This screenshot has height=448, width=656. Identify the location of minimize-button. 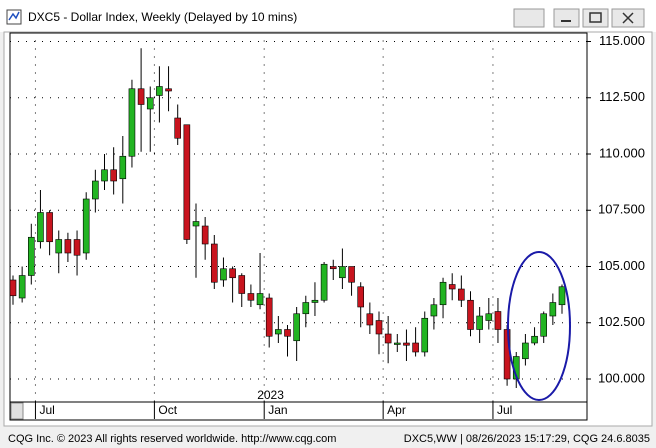
(566, 18).